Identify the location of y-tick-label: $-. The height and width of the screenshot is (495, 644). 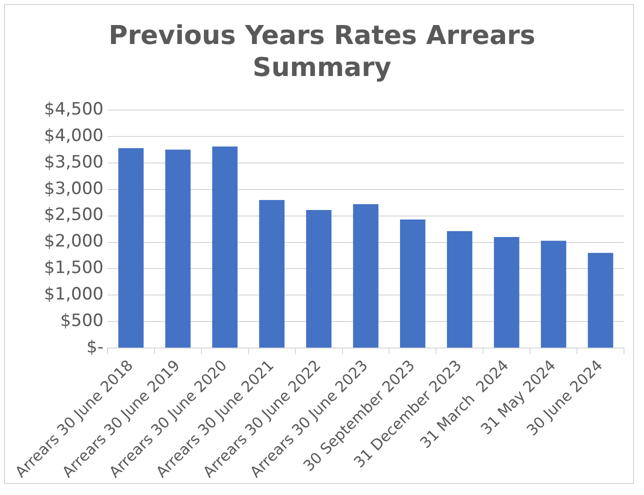
(95, 348).